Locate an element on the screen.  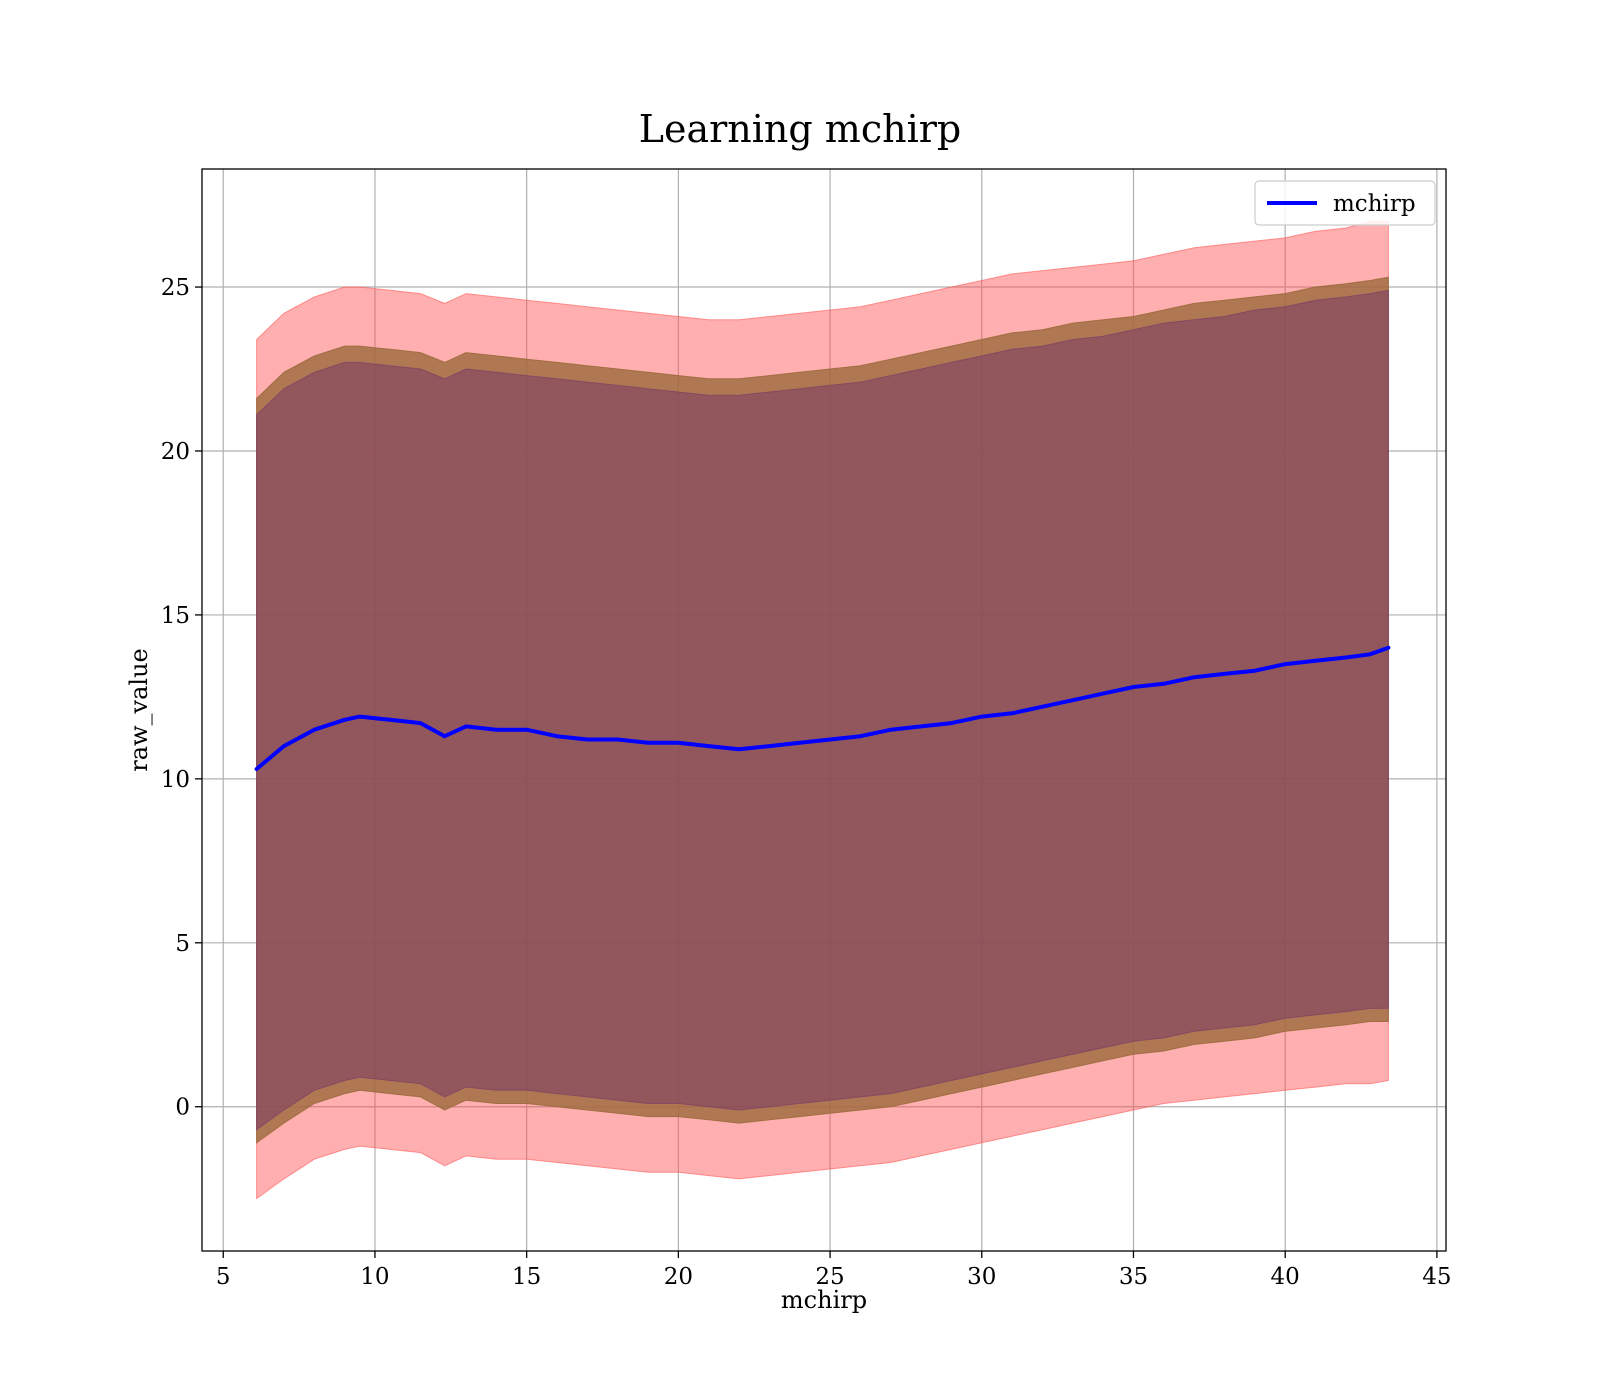
legend: mchirp is located at coordinates (1345, 203).